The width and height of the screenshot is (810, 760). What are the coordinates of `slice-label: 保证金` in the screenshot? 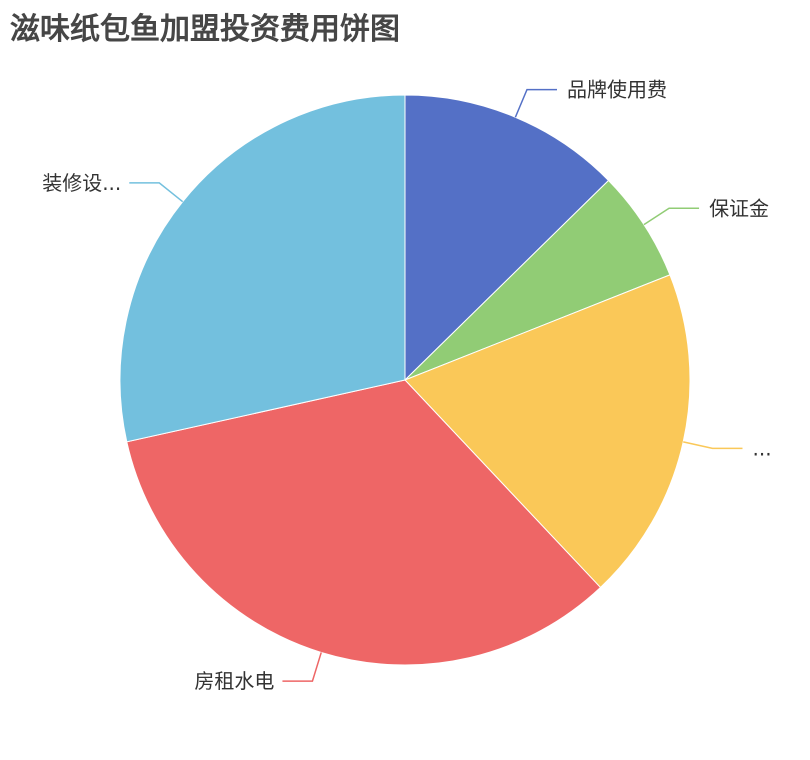 It's located at (739, 208).